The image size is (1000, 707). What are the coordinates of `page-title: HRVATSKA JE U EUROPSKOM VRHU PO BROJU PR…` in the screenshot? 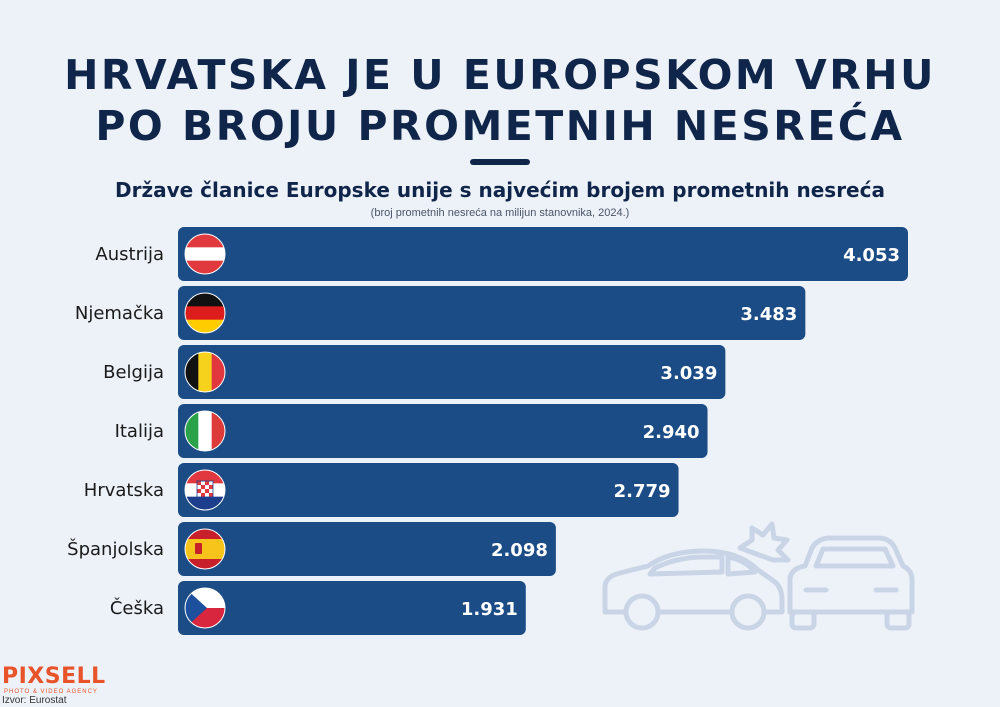 It's located at (500, 101).